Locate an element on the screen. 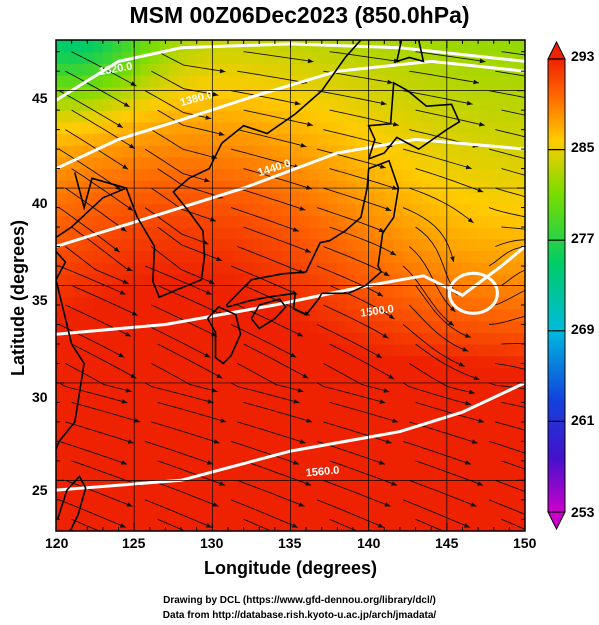 The width and height of the screenshot is (599, 625). x-tick-label: 135 is located at coordinates (290, 543).